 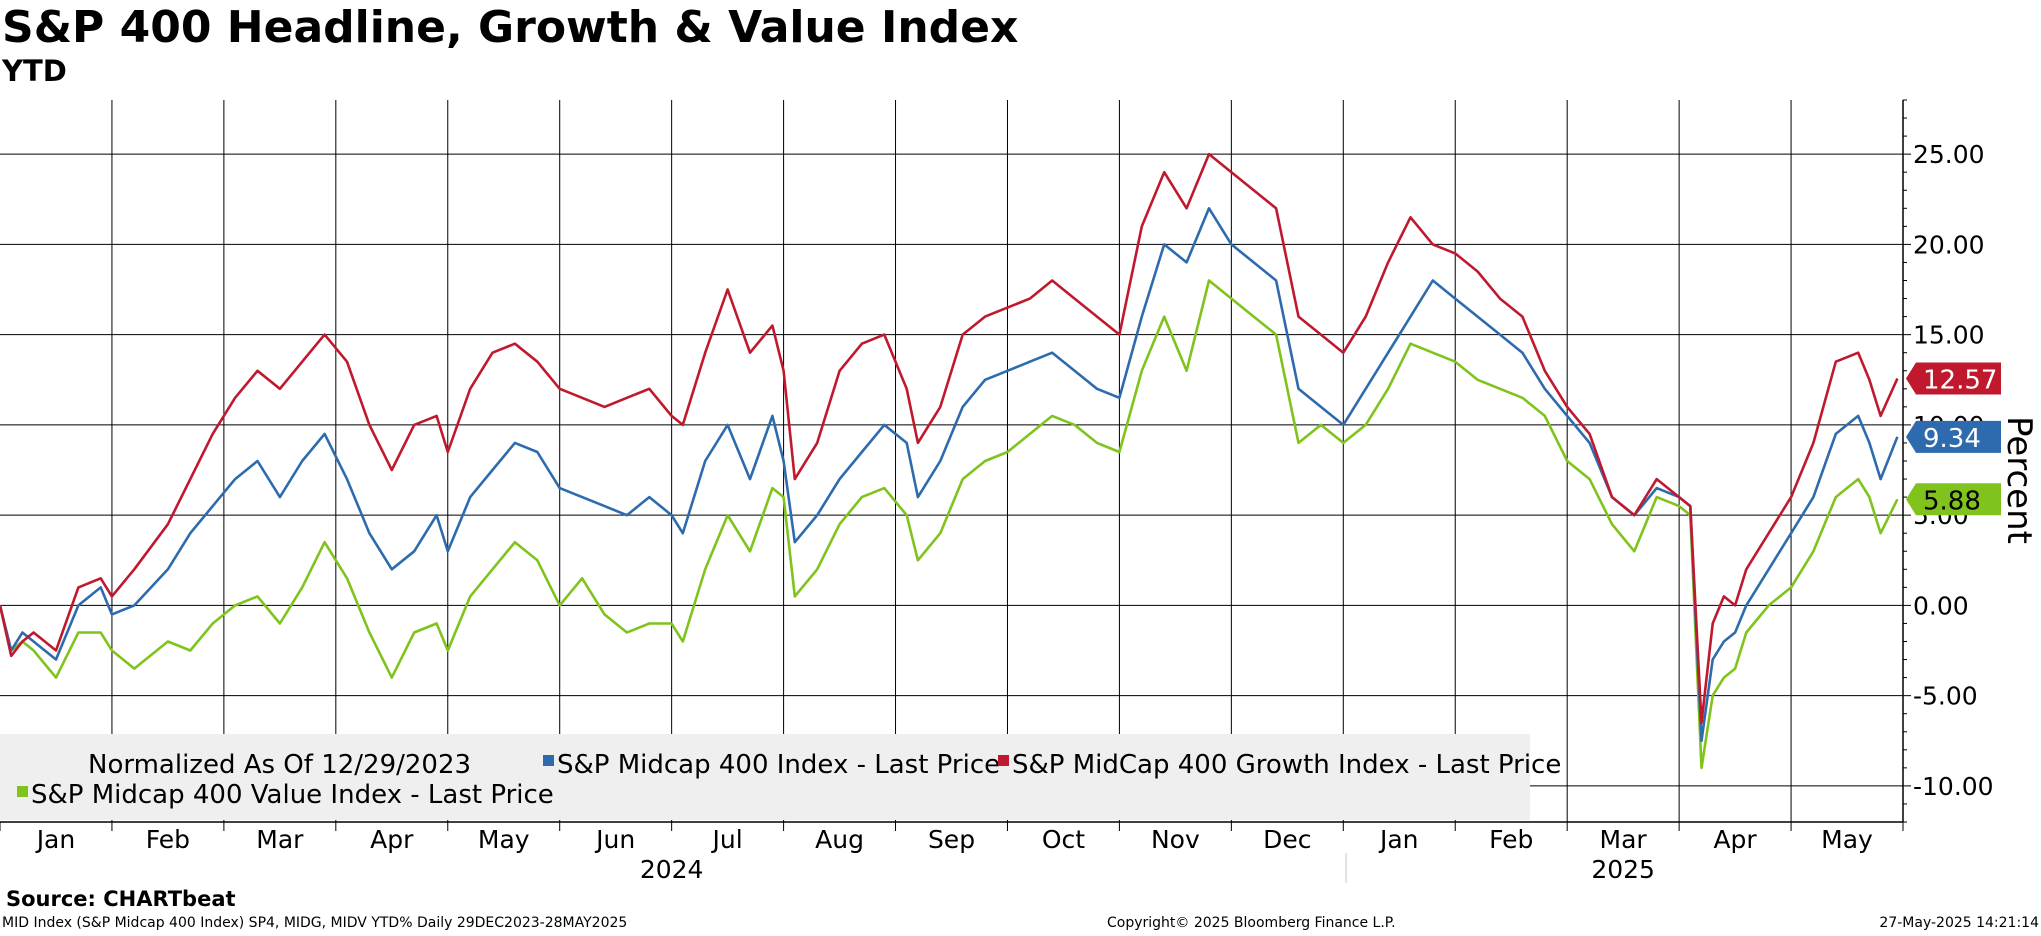 I want to click on x-tick-label: Oct, so click(x=1063, y=839).